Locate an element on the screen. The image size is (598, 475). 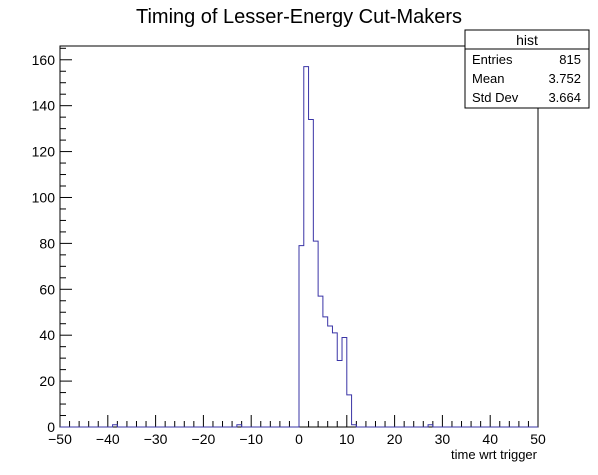
y-tick-label: 60 is located at coordinates (47, 289).